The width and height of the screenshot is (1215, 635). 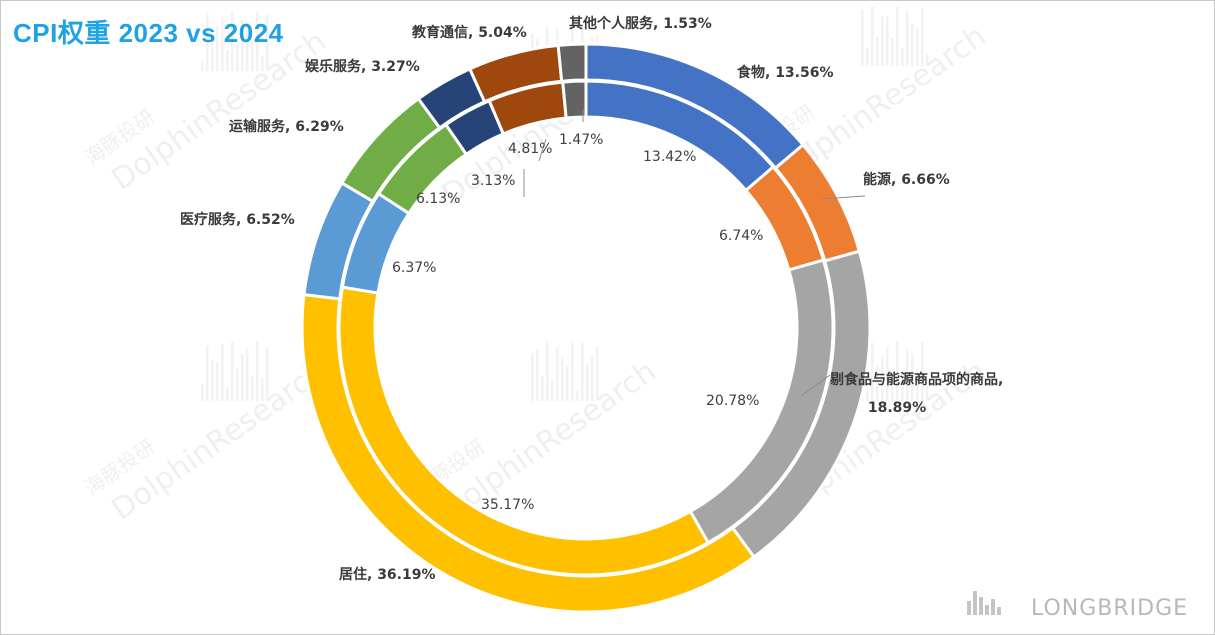 I want to click on outer-label-8: 教育通信, 5.04%, so click(x=469, y=32).